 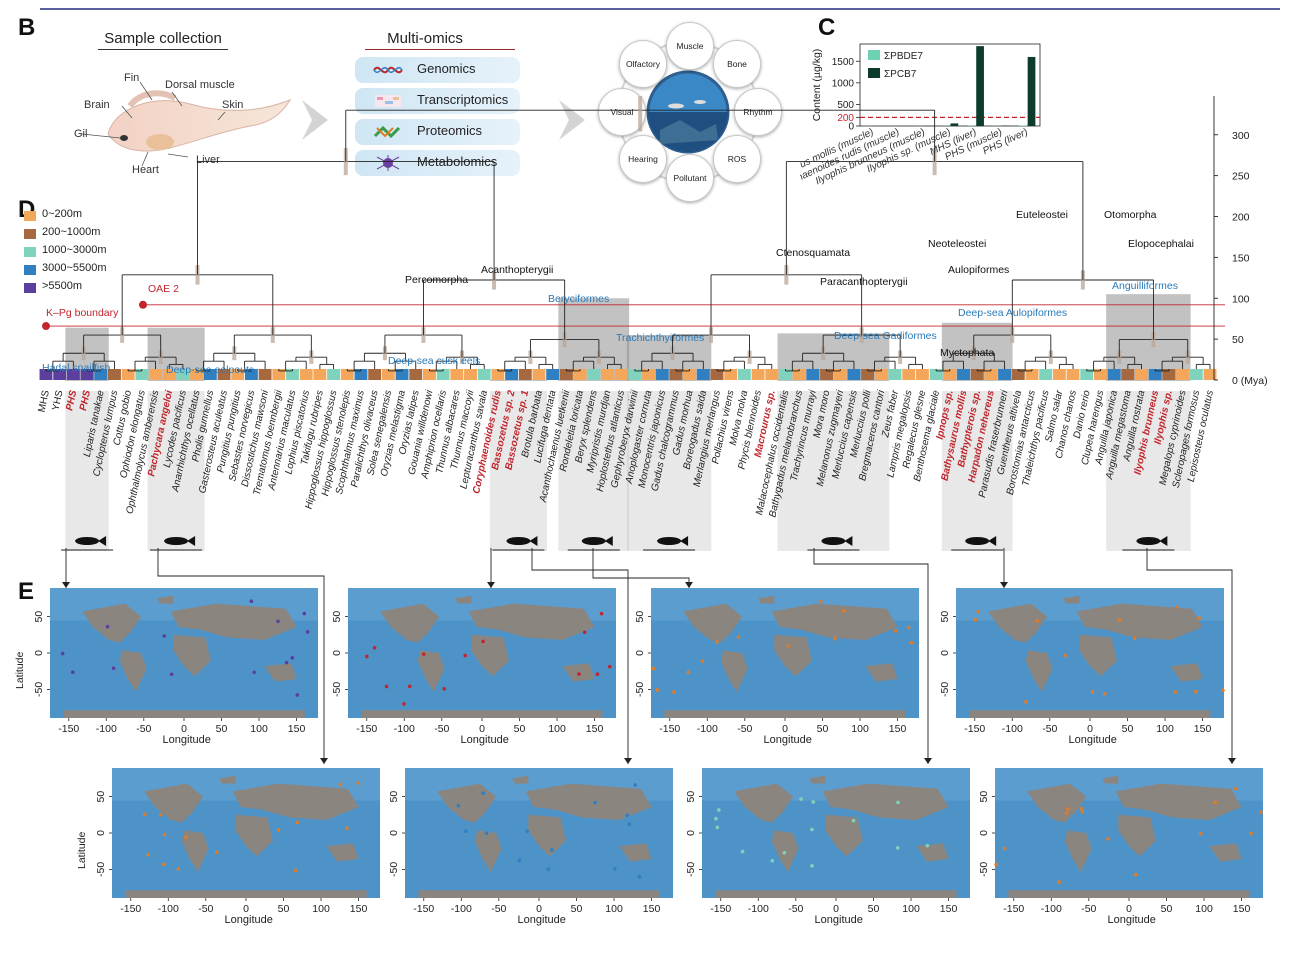 What do you see at coordinates (900, 74) in the screenshot?
I see `legend-label: ΣPCB7` at bounding box center [900, 74].